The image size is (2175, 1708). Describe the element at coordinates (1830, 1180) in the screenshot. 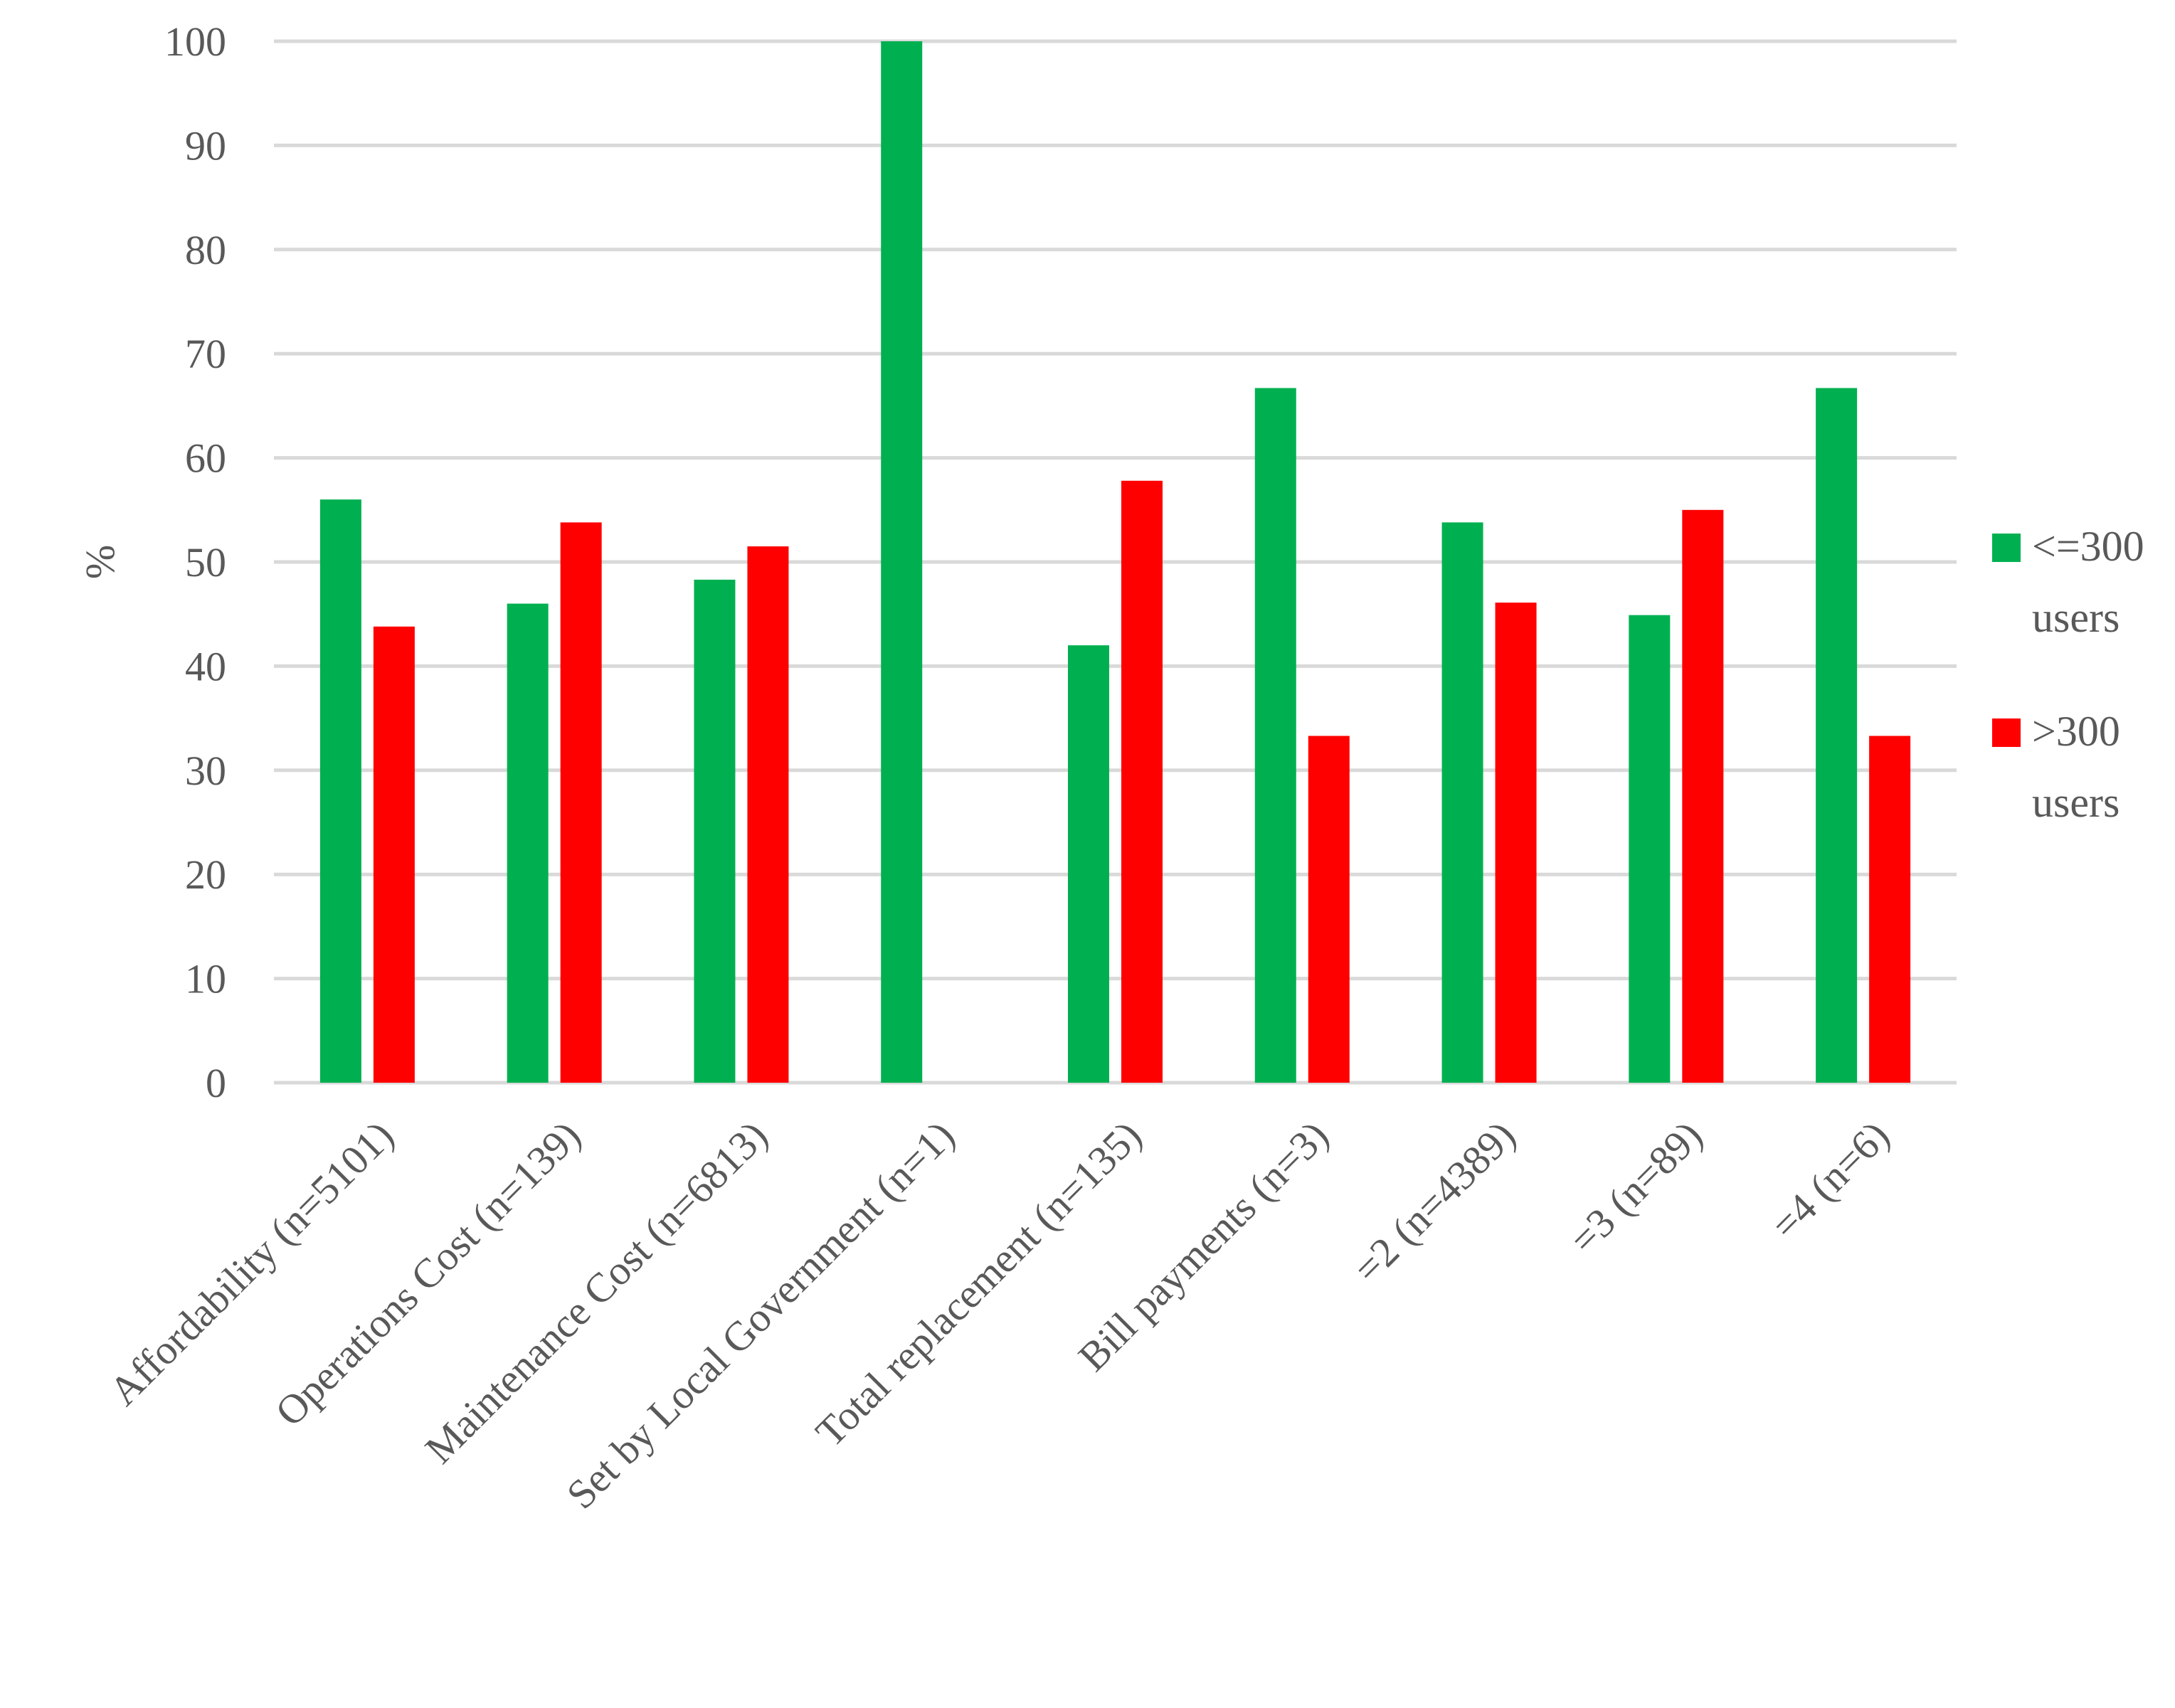

I see `x-category-label: =4 (n=6)` at that location.